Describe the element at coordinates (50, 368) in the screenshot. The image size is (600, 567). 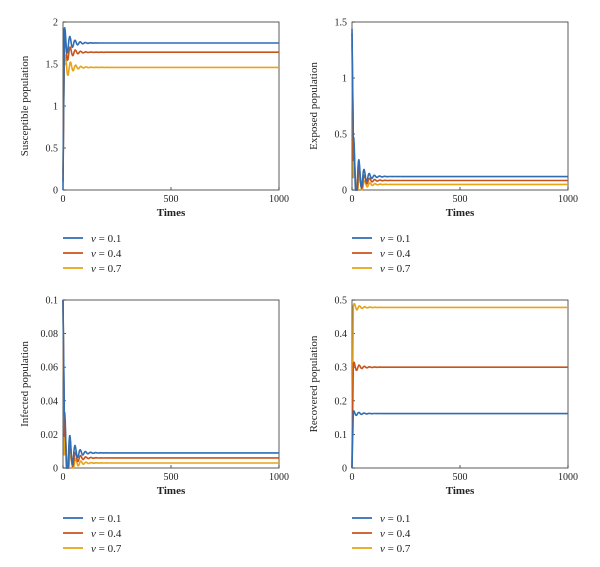
I see `y-tick-label: 0.06` at that location.